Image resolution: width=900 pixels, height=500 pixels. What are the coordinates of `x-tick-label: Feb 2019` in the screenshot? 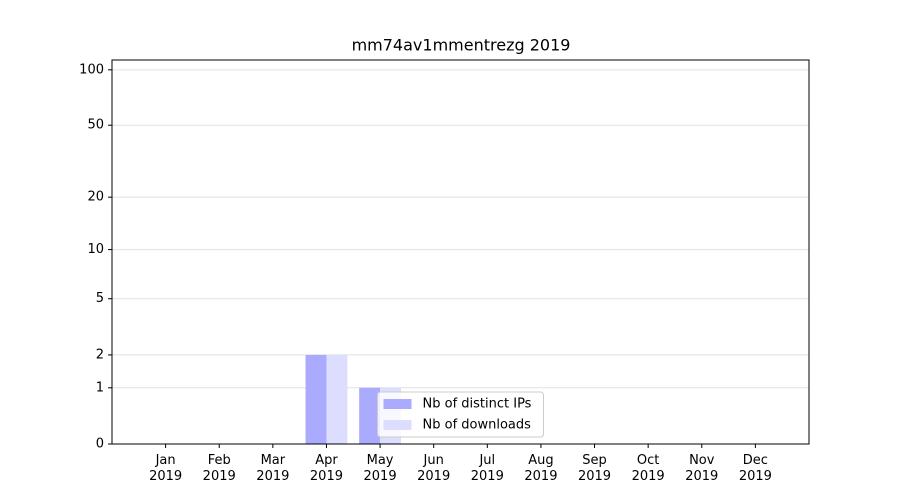 It's located at (219, 468).